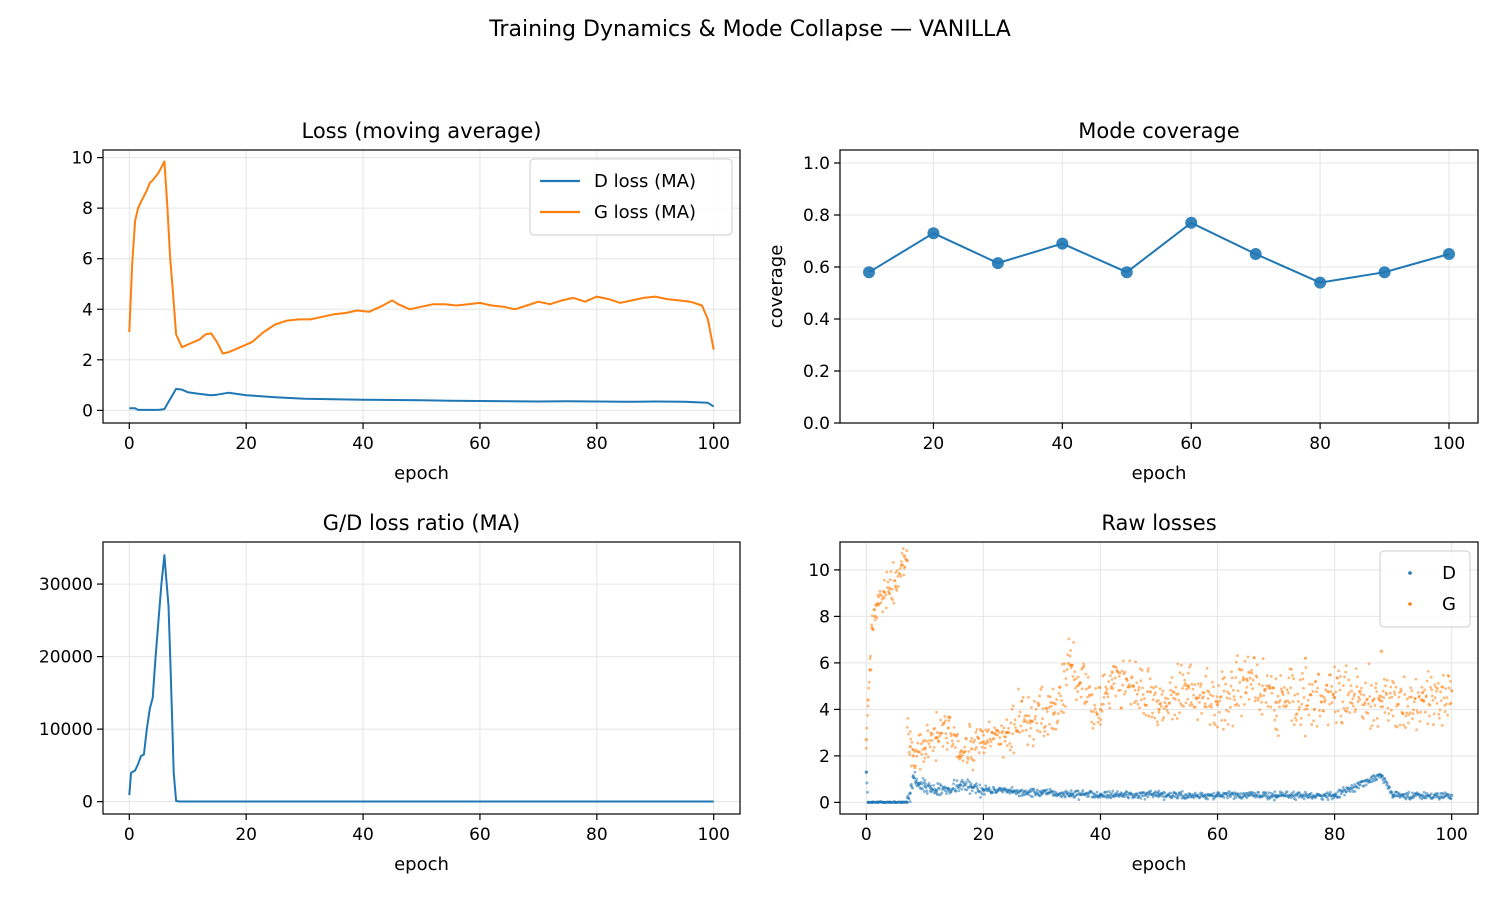 The width and height of the screenshot is (1500, 900). Describe the element at coordinates (66, 730) in the screenshot. I see `y-tick-label: 10000` at that location.